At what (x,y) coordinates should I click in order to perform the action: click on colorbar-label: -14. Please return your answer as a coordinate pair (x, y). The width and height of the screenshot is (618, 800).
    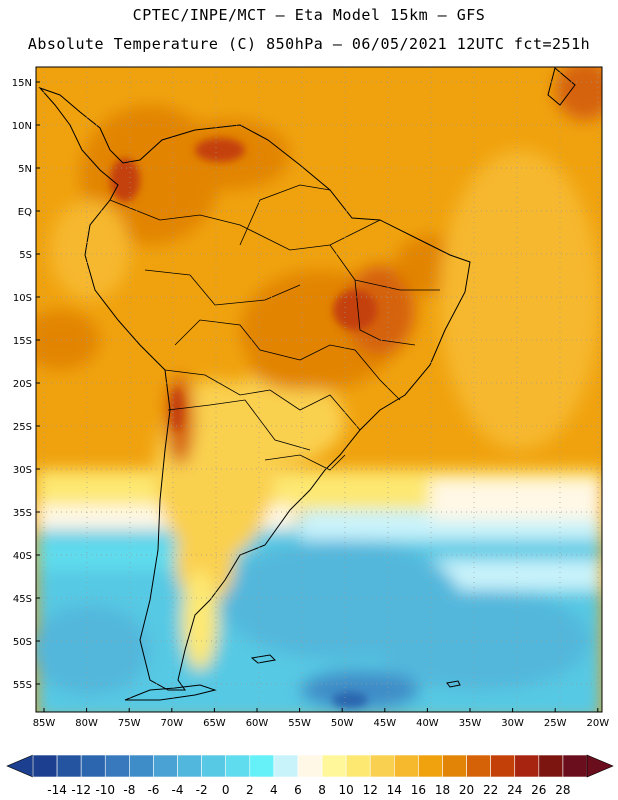
    Looking at the image, I should click on (57, 790).